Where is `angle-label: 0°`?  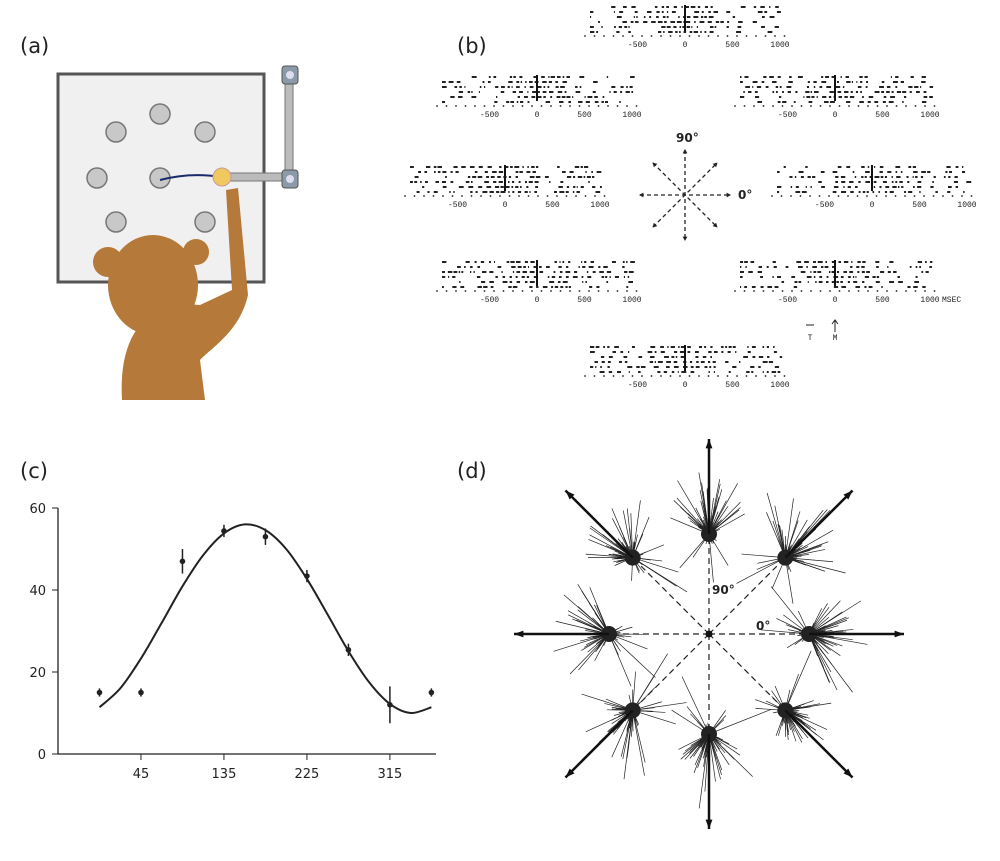
angle-label: 0° is located at coordinates (763, 626).